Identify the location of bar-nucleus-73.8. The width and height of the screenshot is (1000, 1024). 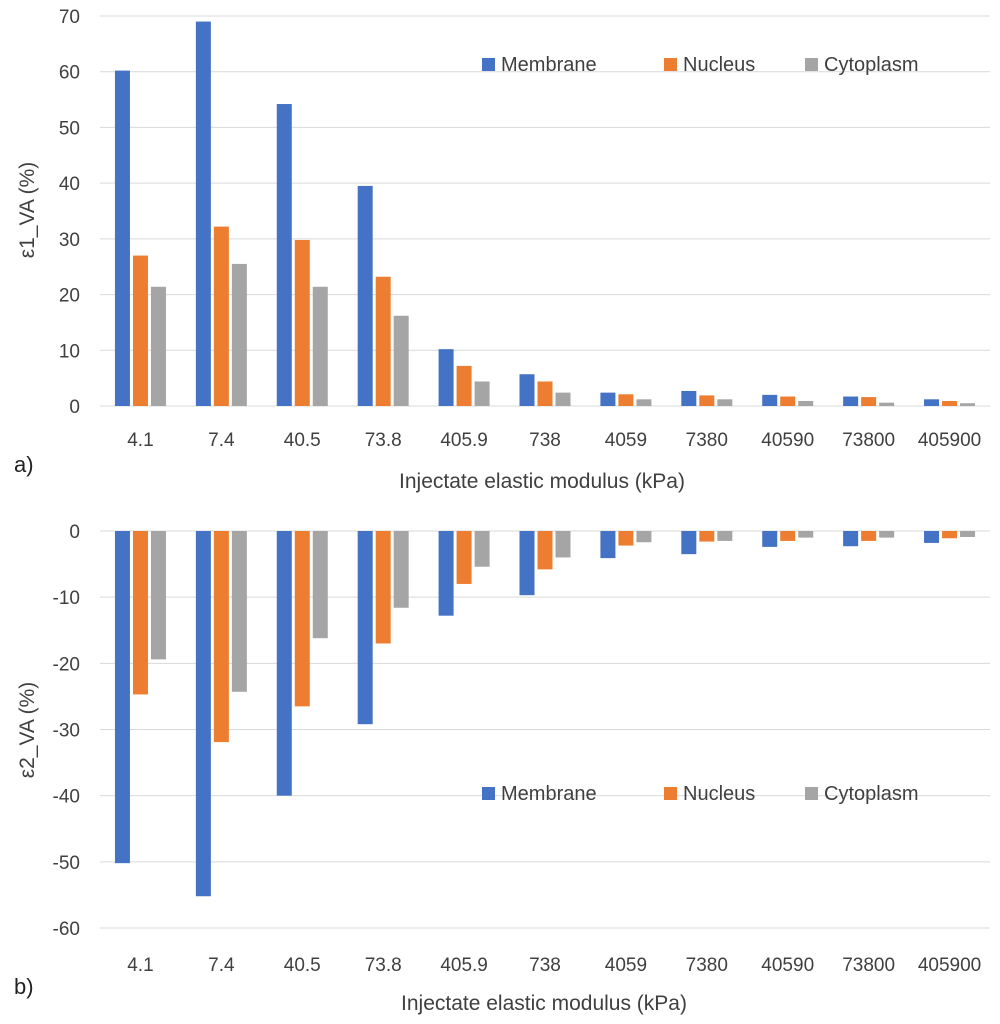
(383, 587).